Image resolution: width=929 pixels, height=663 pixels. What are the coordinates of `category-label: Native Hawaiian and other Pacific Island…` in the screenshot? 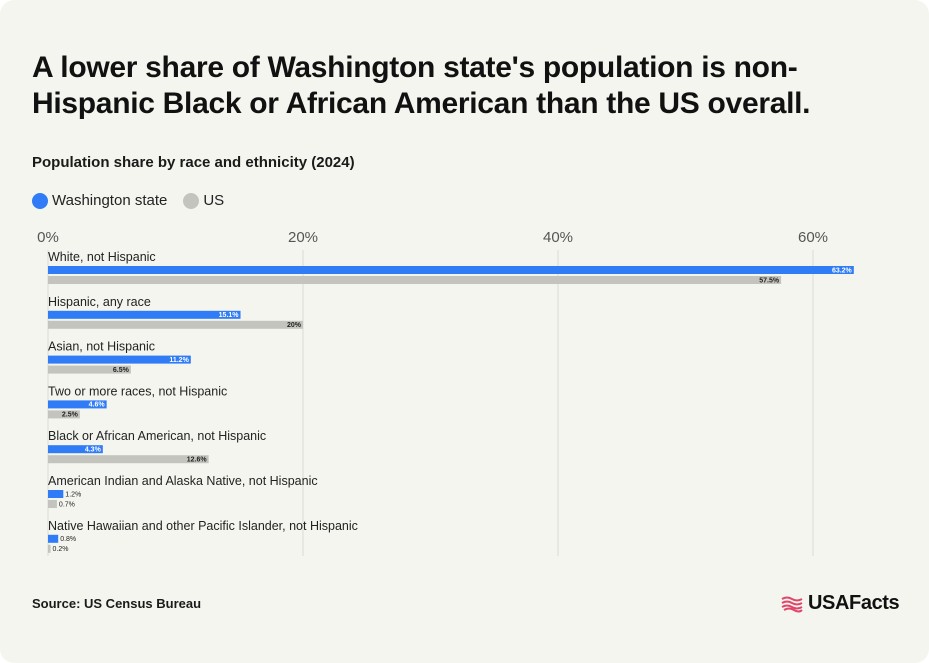 It's located at (203, 526).